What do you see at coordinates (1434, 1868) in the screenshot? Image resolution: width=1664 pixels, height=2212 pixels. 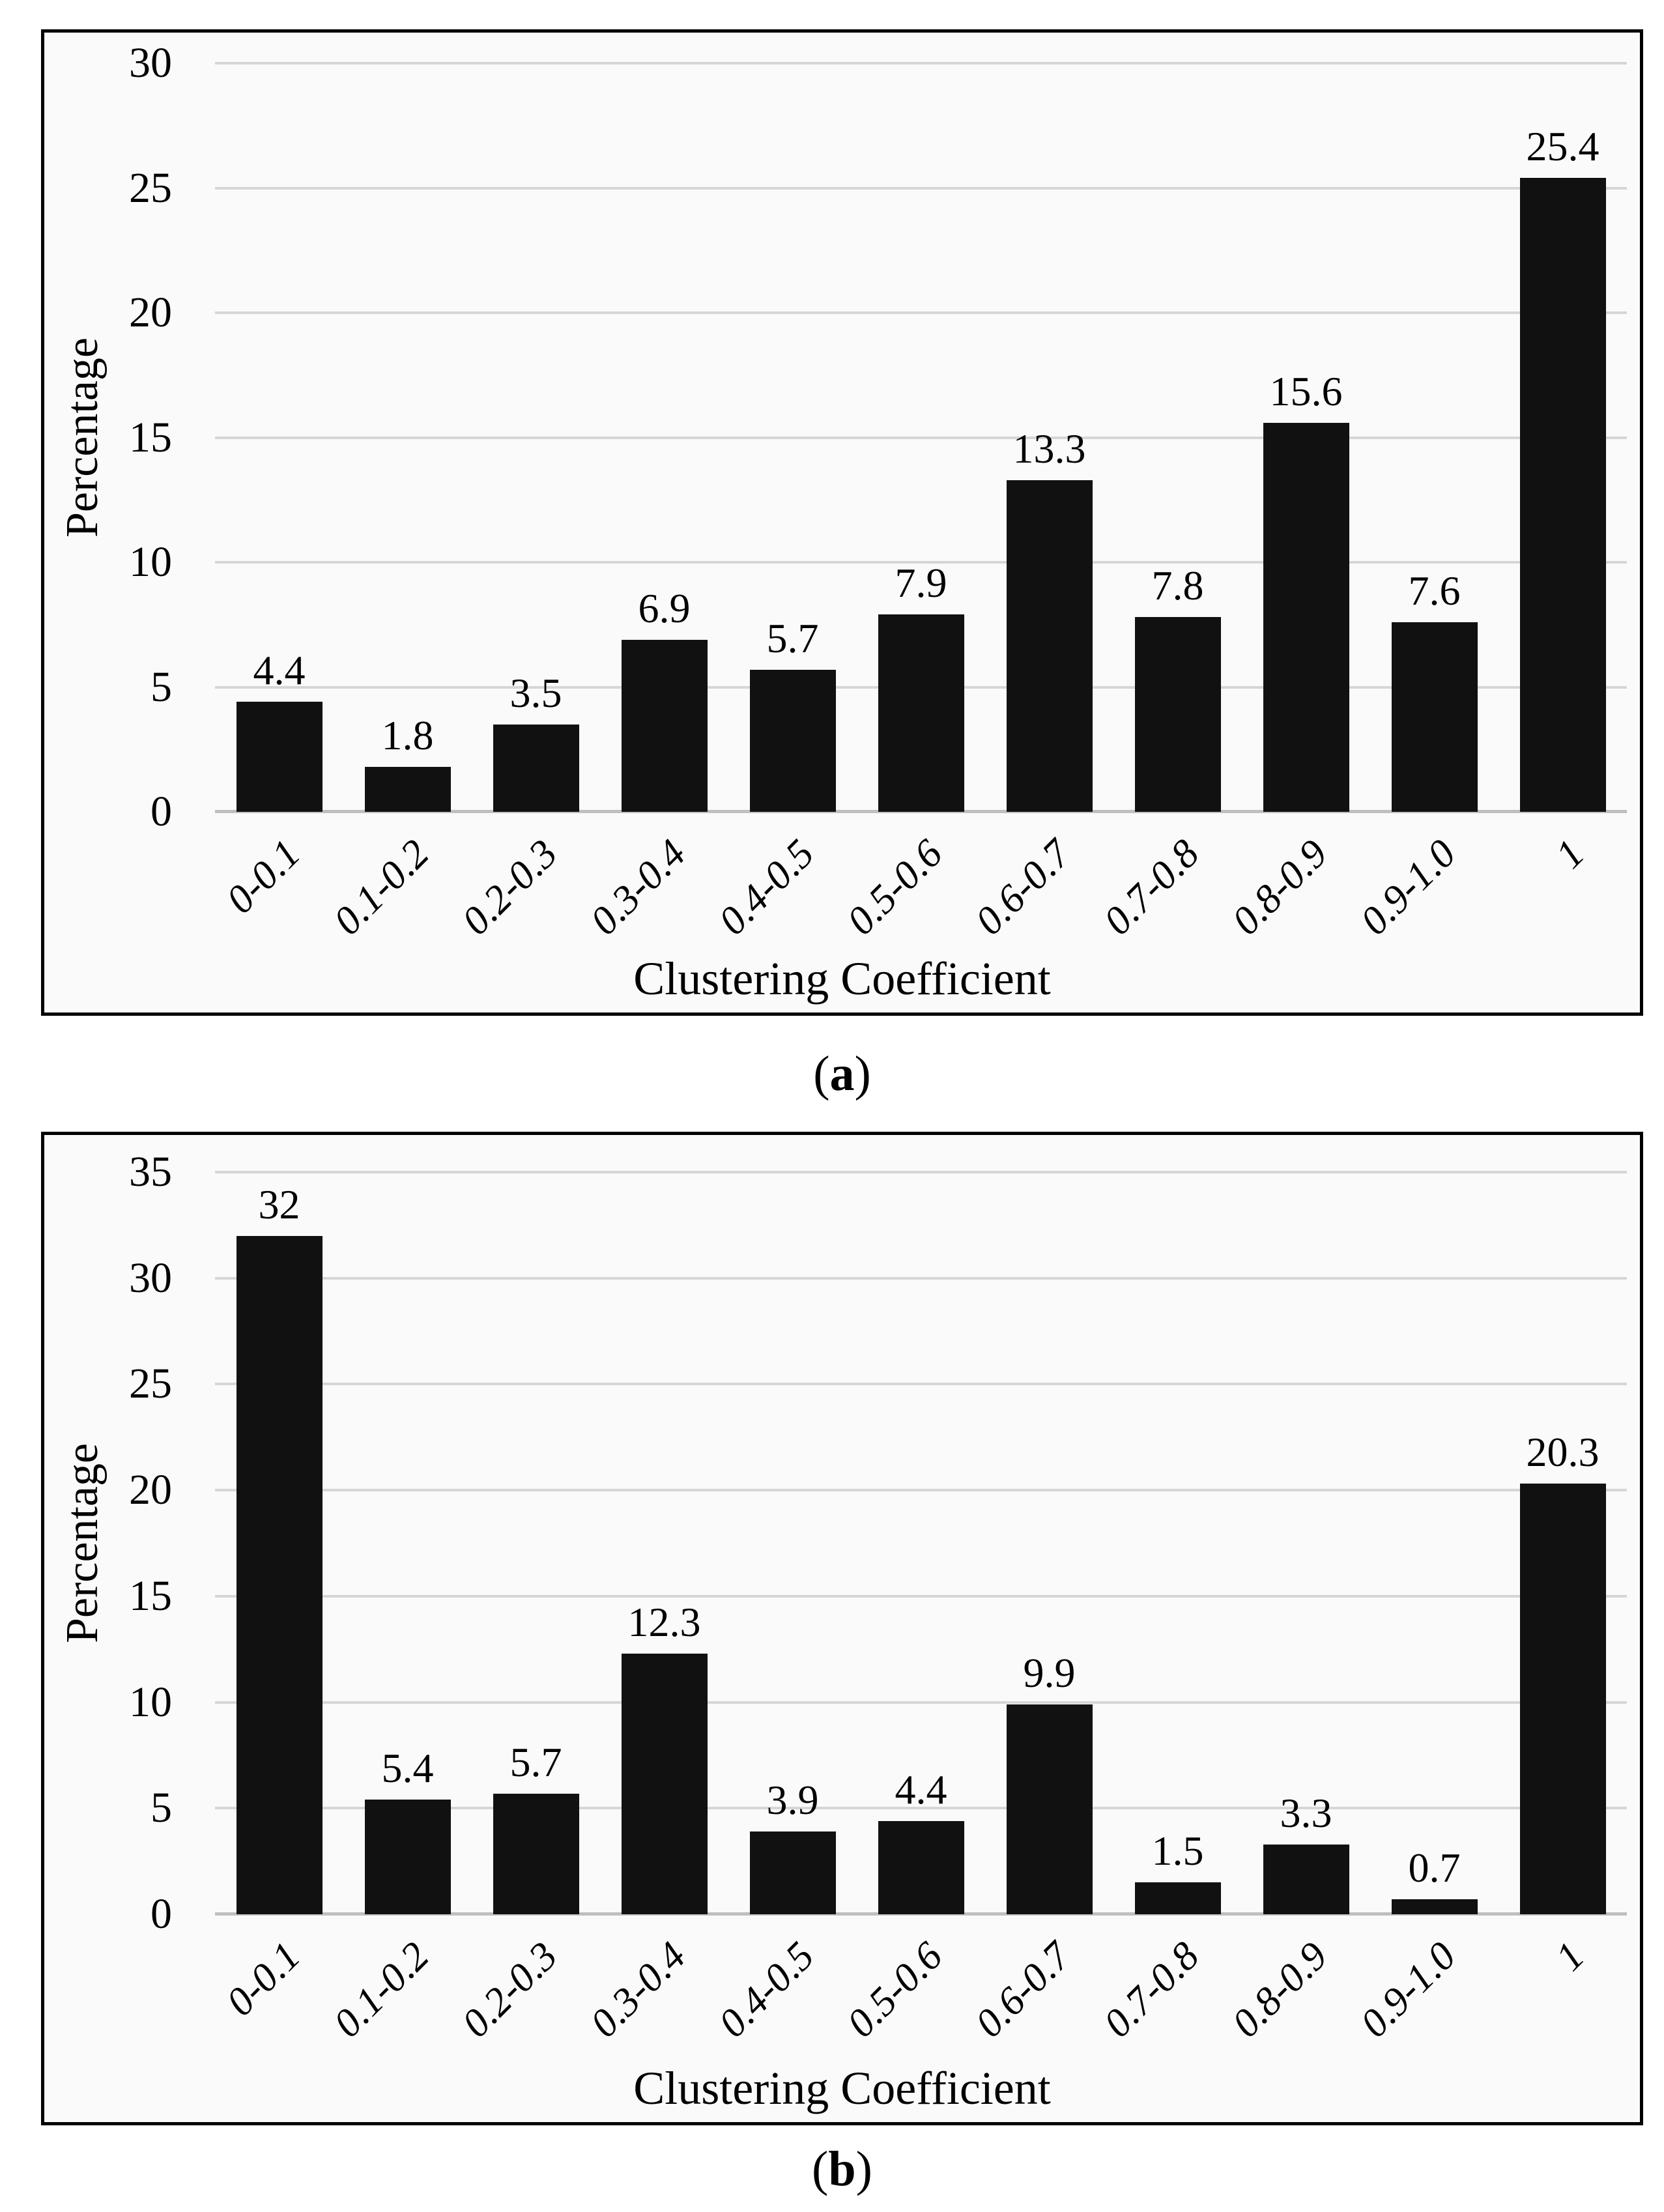 I see `bar-value-label: 0.7` at bounding box center [1434, 1868].